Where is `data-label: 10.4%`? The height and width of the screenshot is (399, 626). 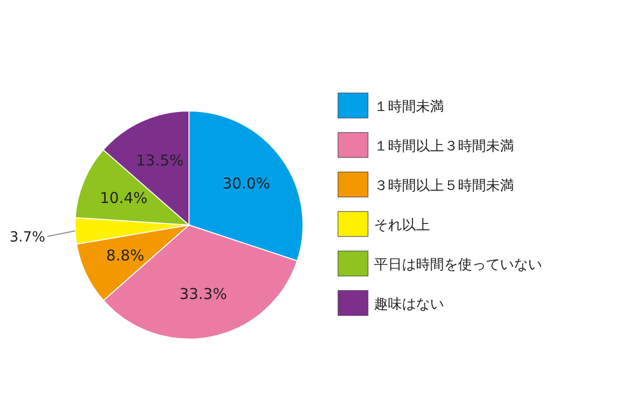 data-label: 10.4% is located at coordinates (124, 197).